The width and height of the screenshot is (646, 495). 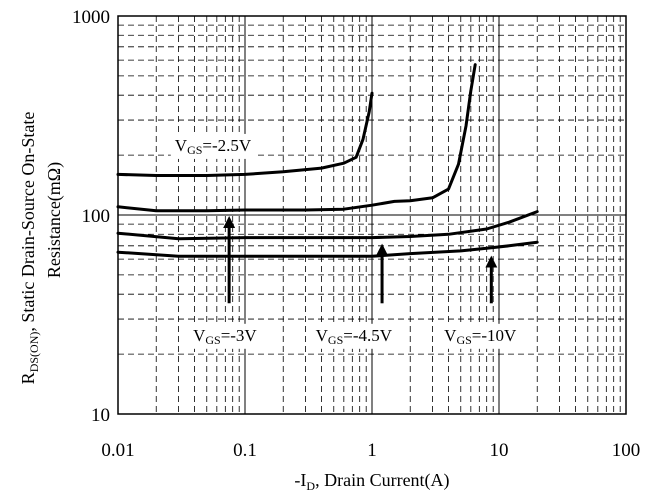 I want to click on svg-text:RDS(ON), Static Drain-Source O: RDS(ON), Static Drain-Source On-State, so click(x=29, y=248).